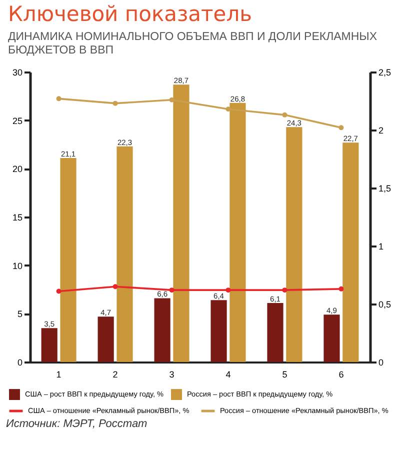 The image size is (407, 459). I want to click on x-tick-label: 4, so click(228, 375).